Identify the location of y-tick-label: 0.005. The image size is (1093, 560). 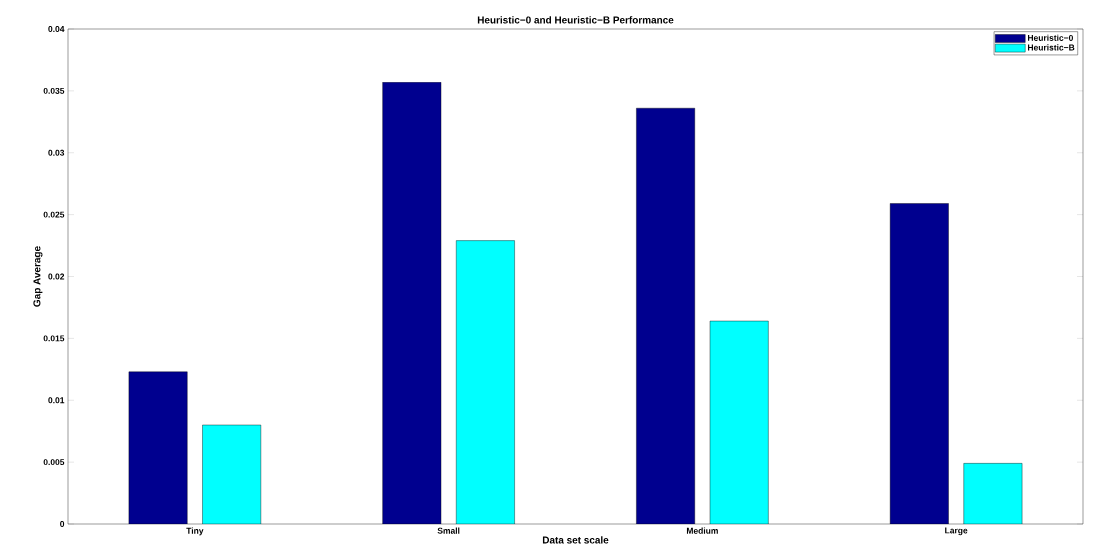
(54, 462).